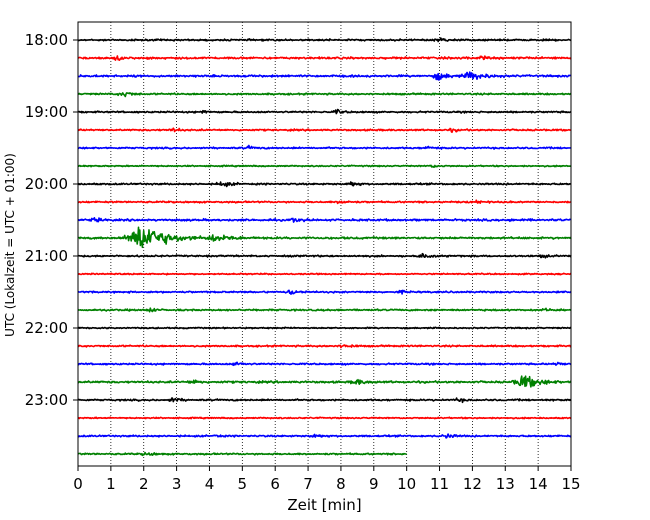 Image resolution: width=650 pixels, height=520 pixels. What do you see at coordinates (46, 328) in the screenshot?
I see `y-tick-label-2200: 22:00` at bounding box center [46, 328].